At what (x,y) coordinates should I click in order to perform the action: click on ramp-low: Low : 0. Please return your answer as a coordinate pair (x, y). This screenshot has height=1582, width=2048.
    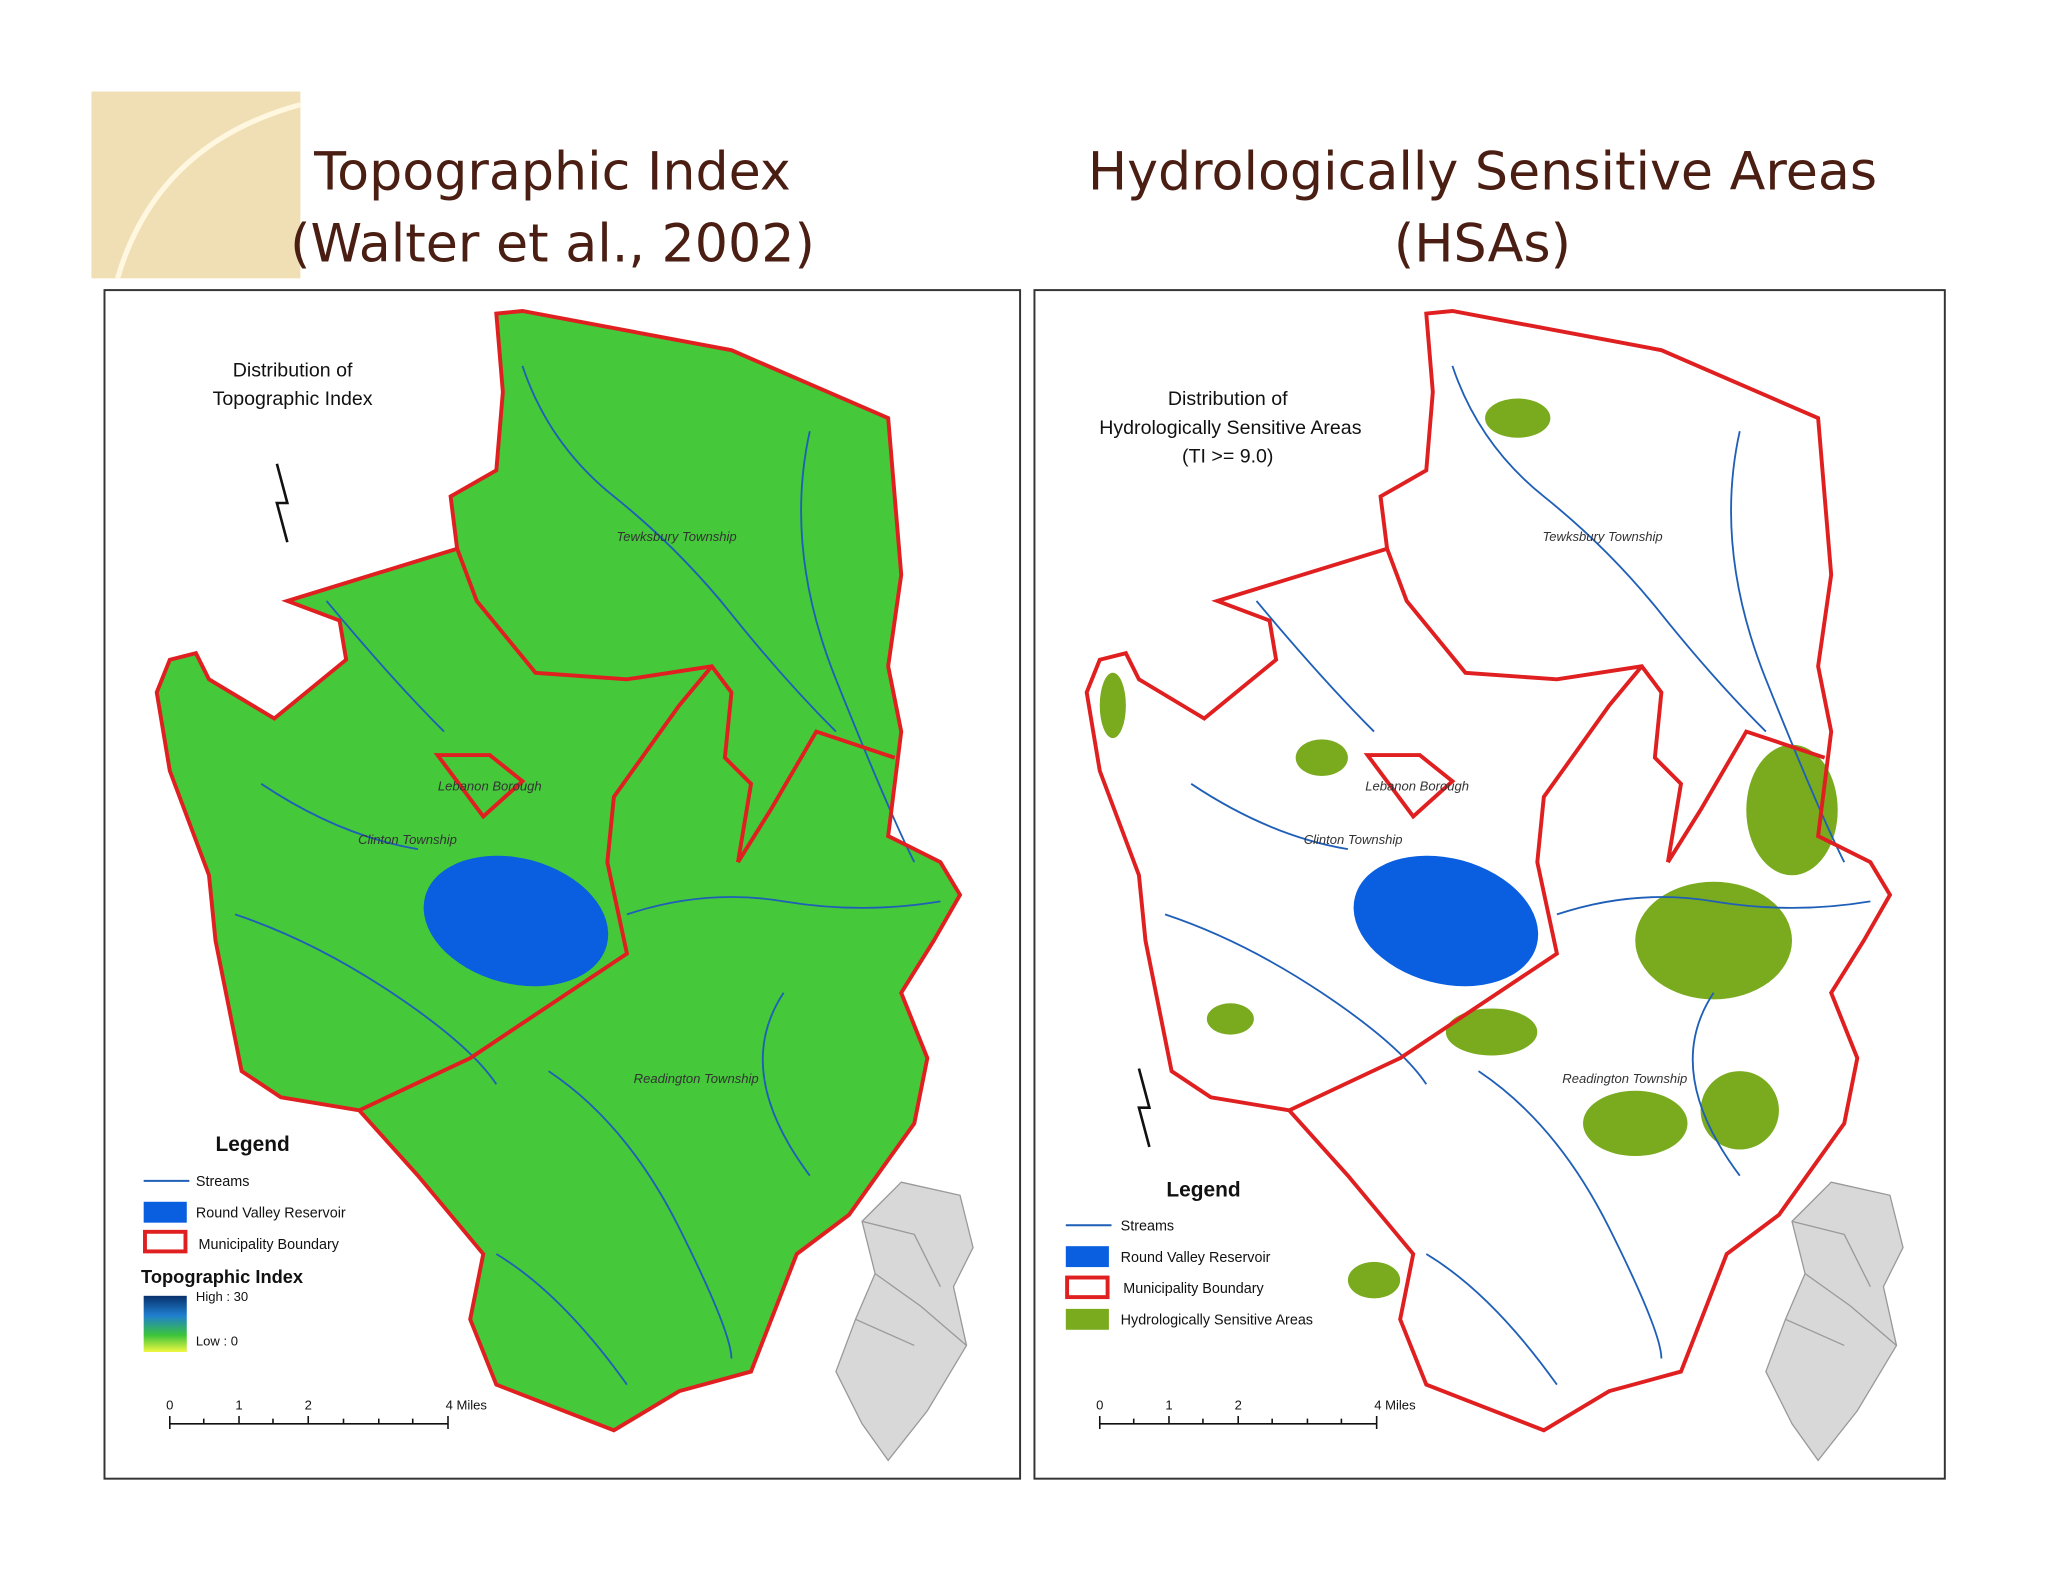
    Looking at the image, I should click on (217, 1340).